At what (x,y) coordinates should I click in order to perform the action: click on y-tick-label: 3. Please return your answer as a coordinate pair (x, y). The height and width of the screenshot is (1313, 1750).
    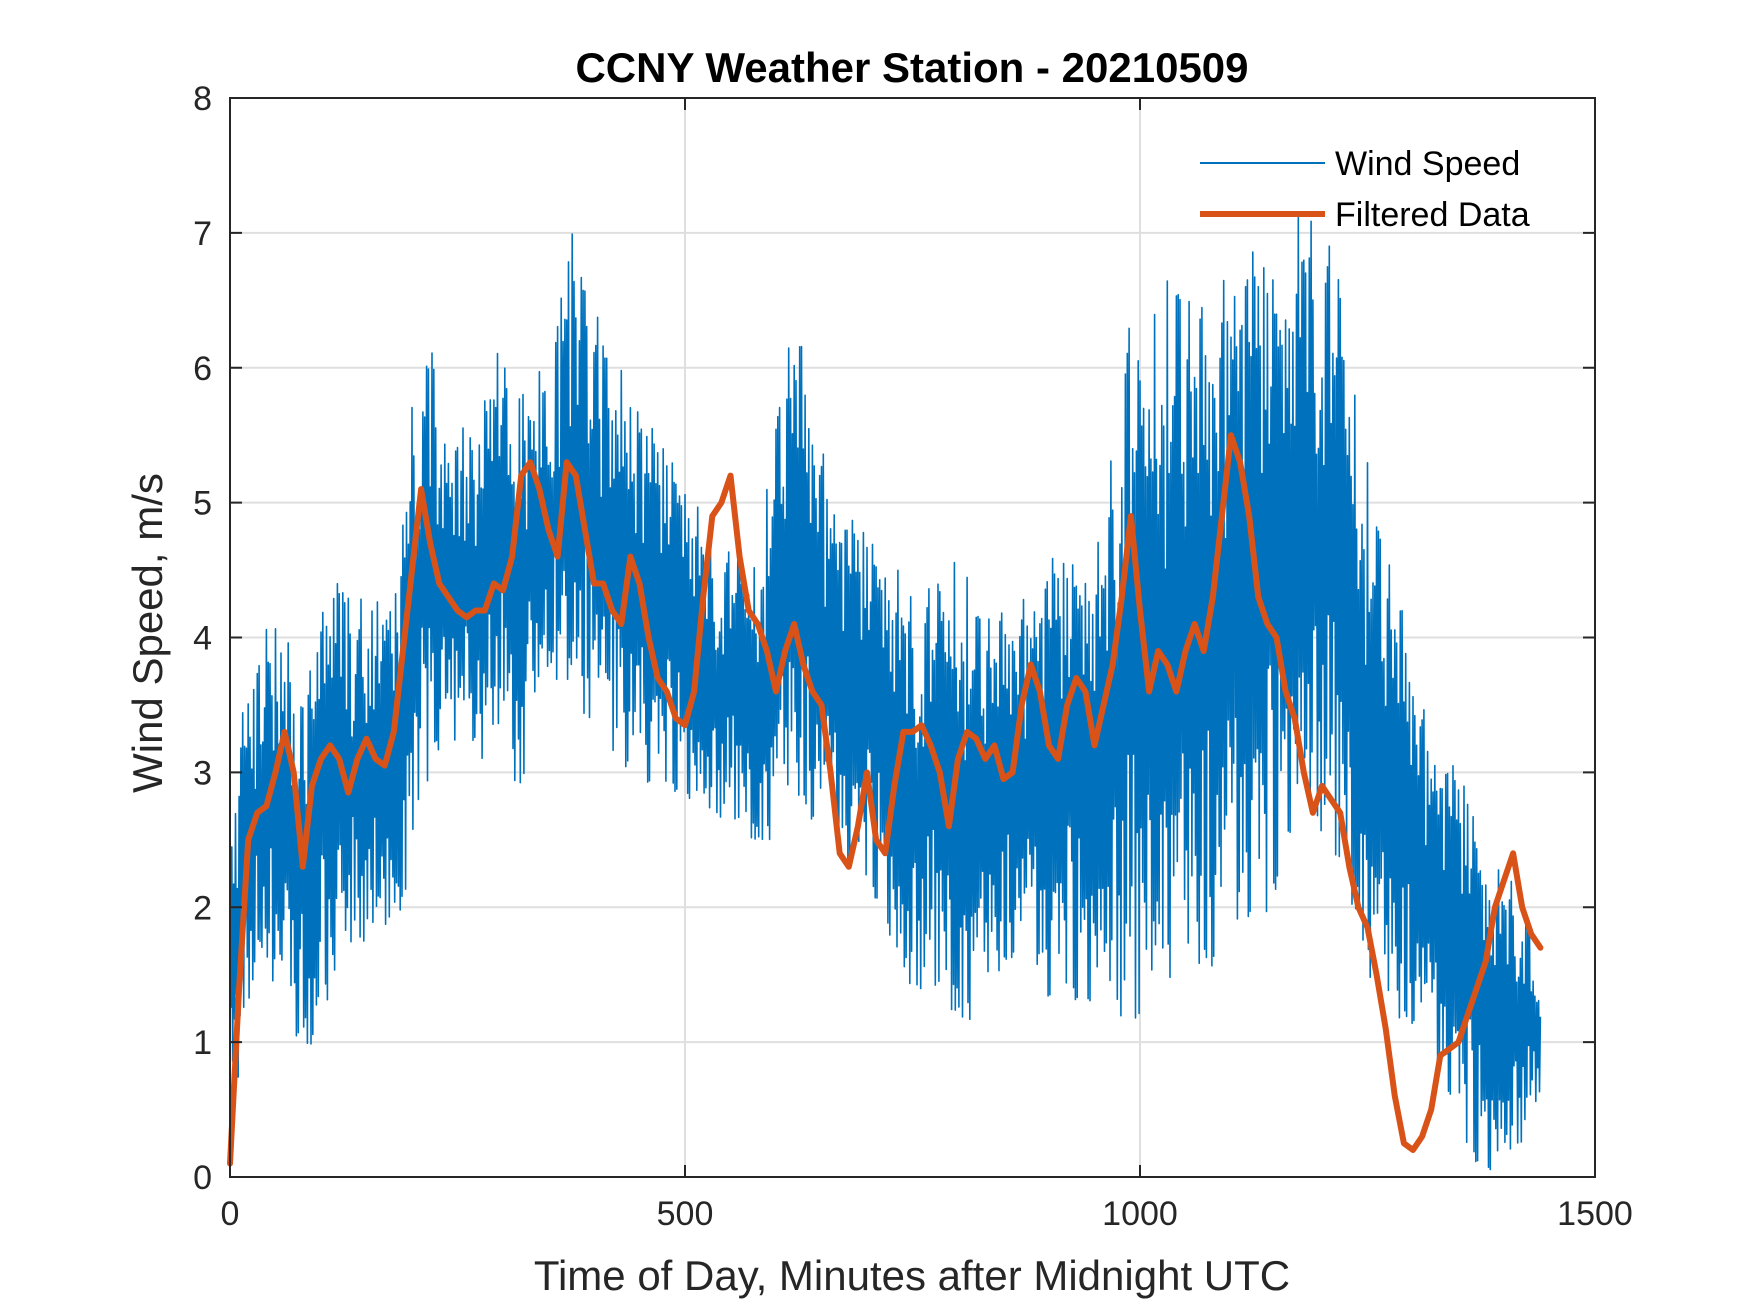
    Looking at the image, I should click on (202, 773).